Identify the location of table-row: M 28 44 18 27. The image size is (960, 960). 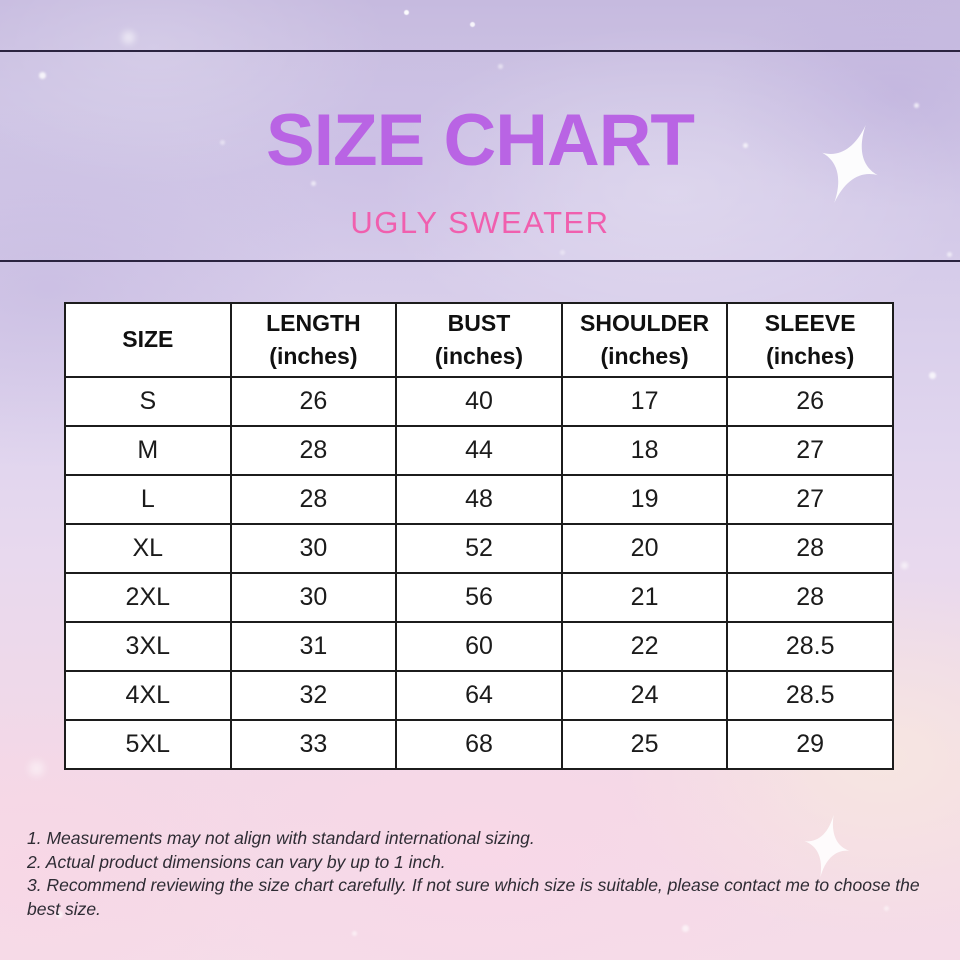
(479, 450).